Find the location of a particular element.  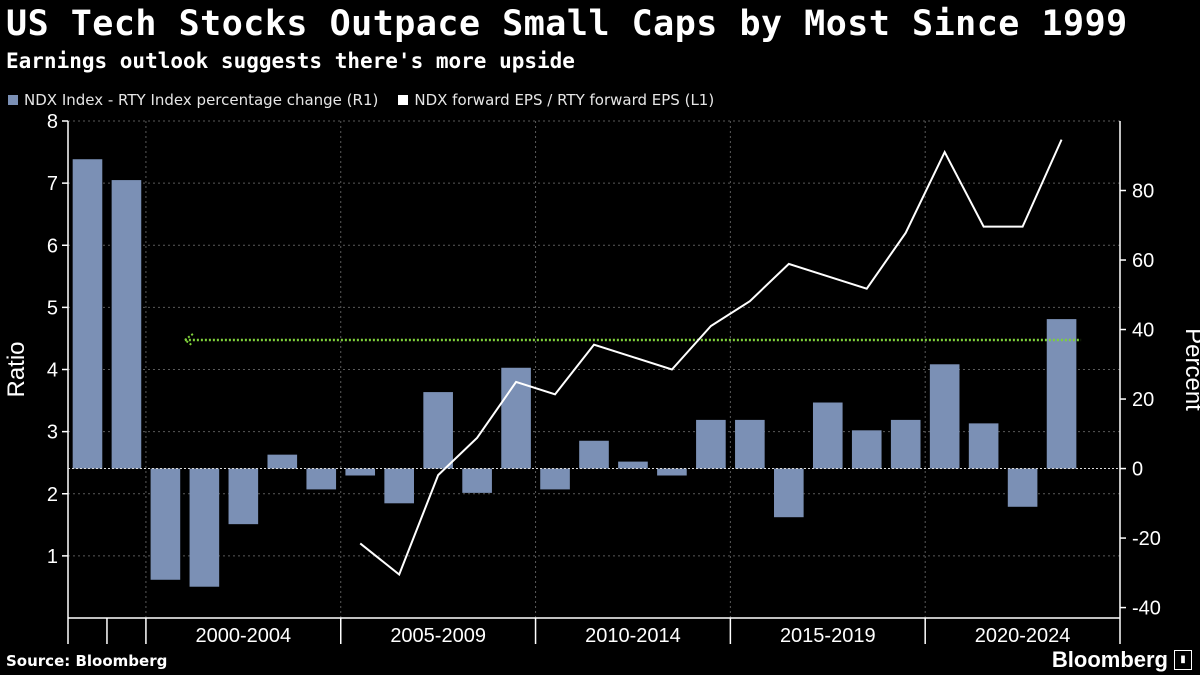

reference-arrowhead is located at coordinates (188, 340).